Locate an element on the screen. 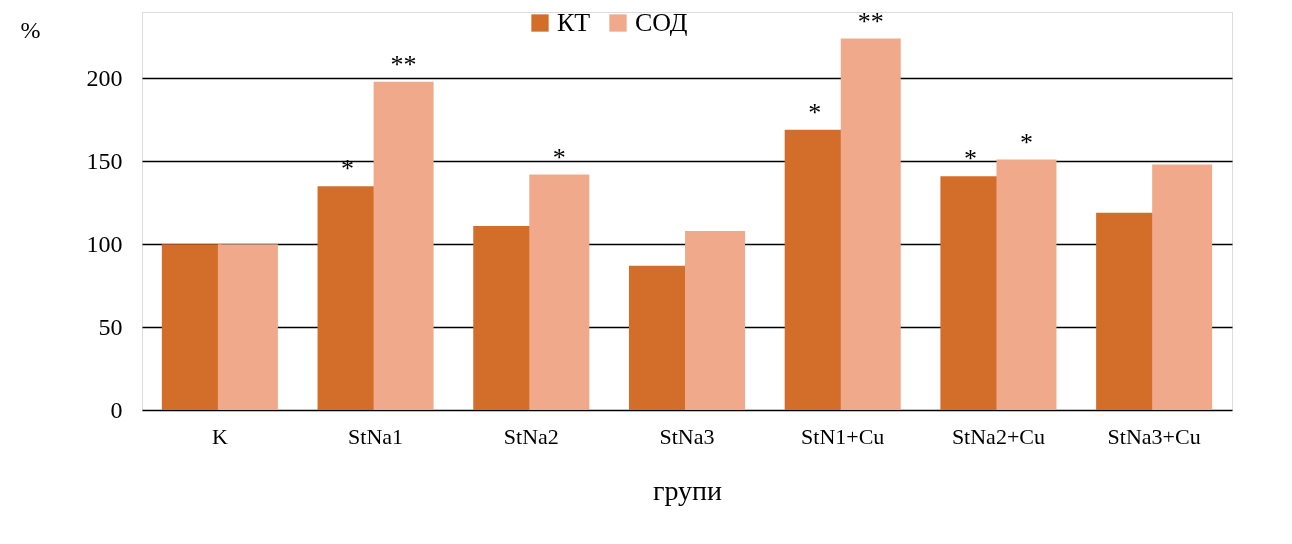 The width and height of the screenshot is (1292, 544). x-tick-label: StNa1 is located at coordinates (376, 436).